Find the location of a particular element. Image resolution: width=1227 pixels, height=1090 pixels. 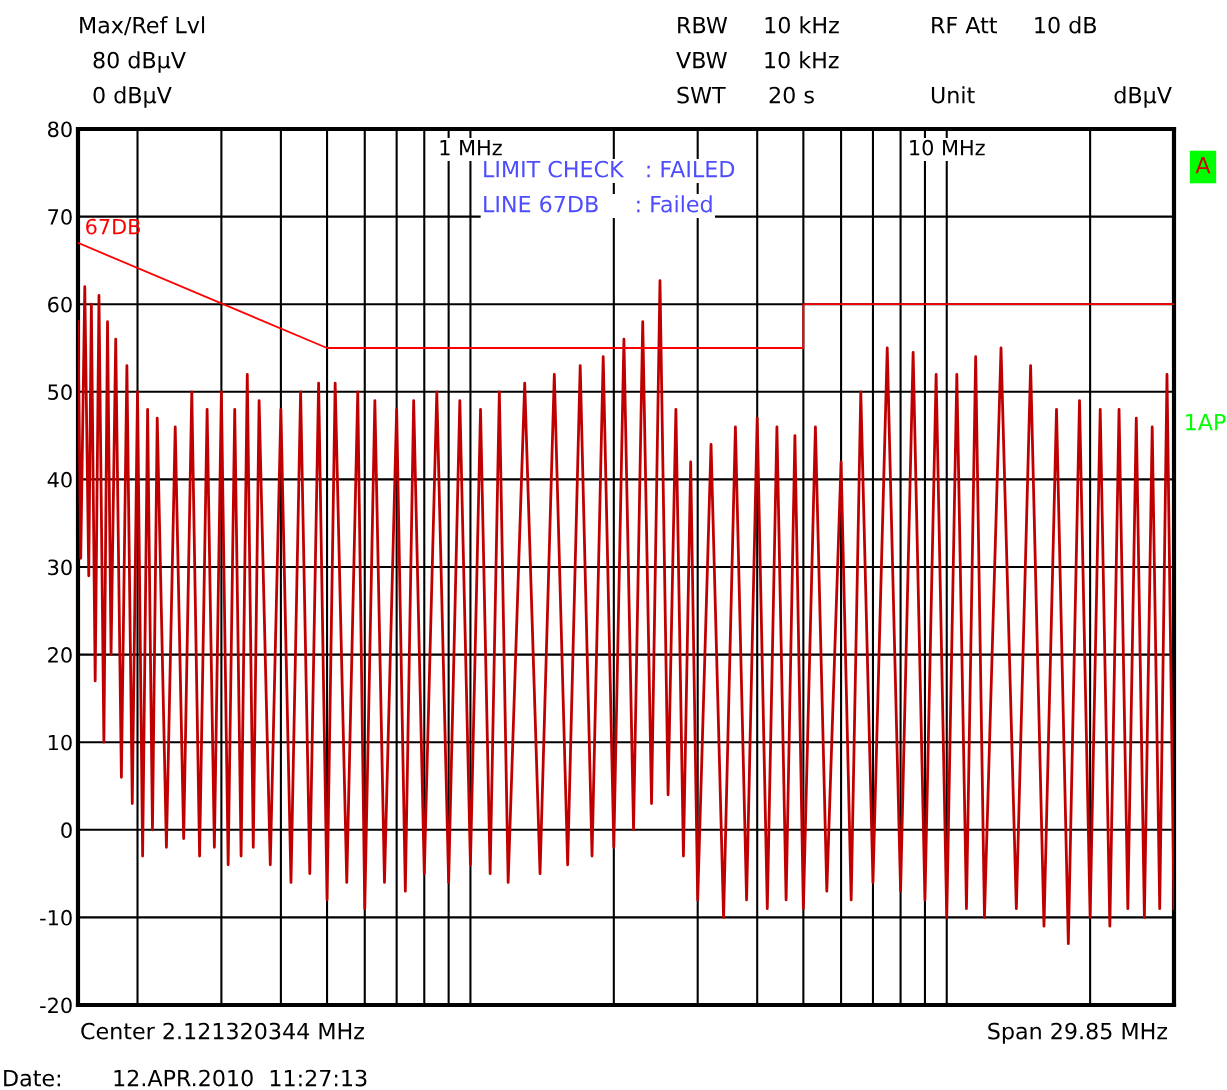

y-tick-label: -20 is located at coordinates (56, 1005).